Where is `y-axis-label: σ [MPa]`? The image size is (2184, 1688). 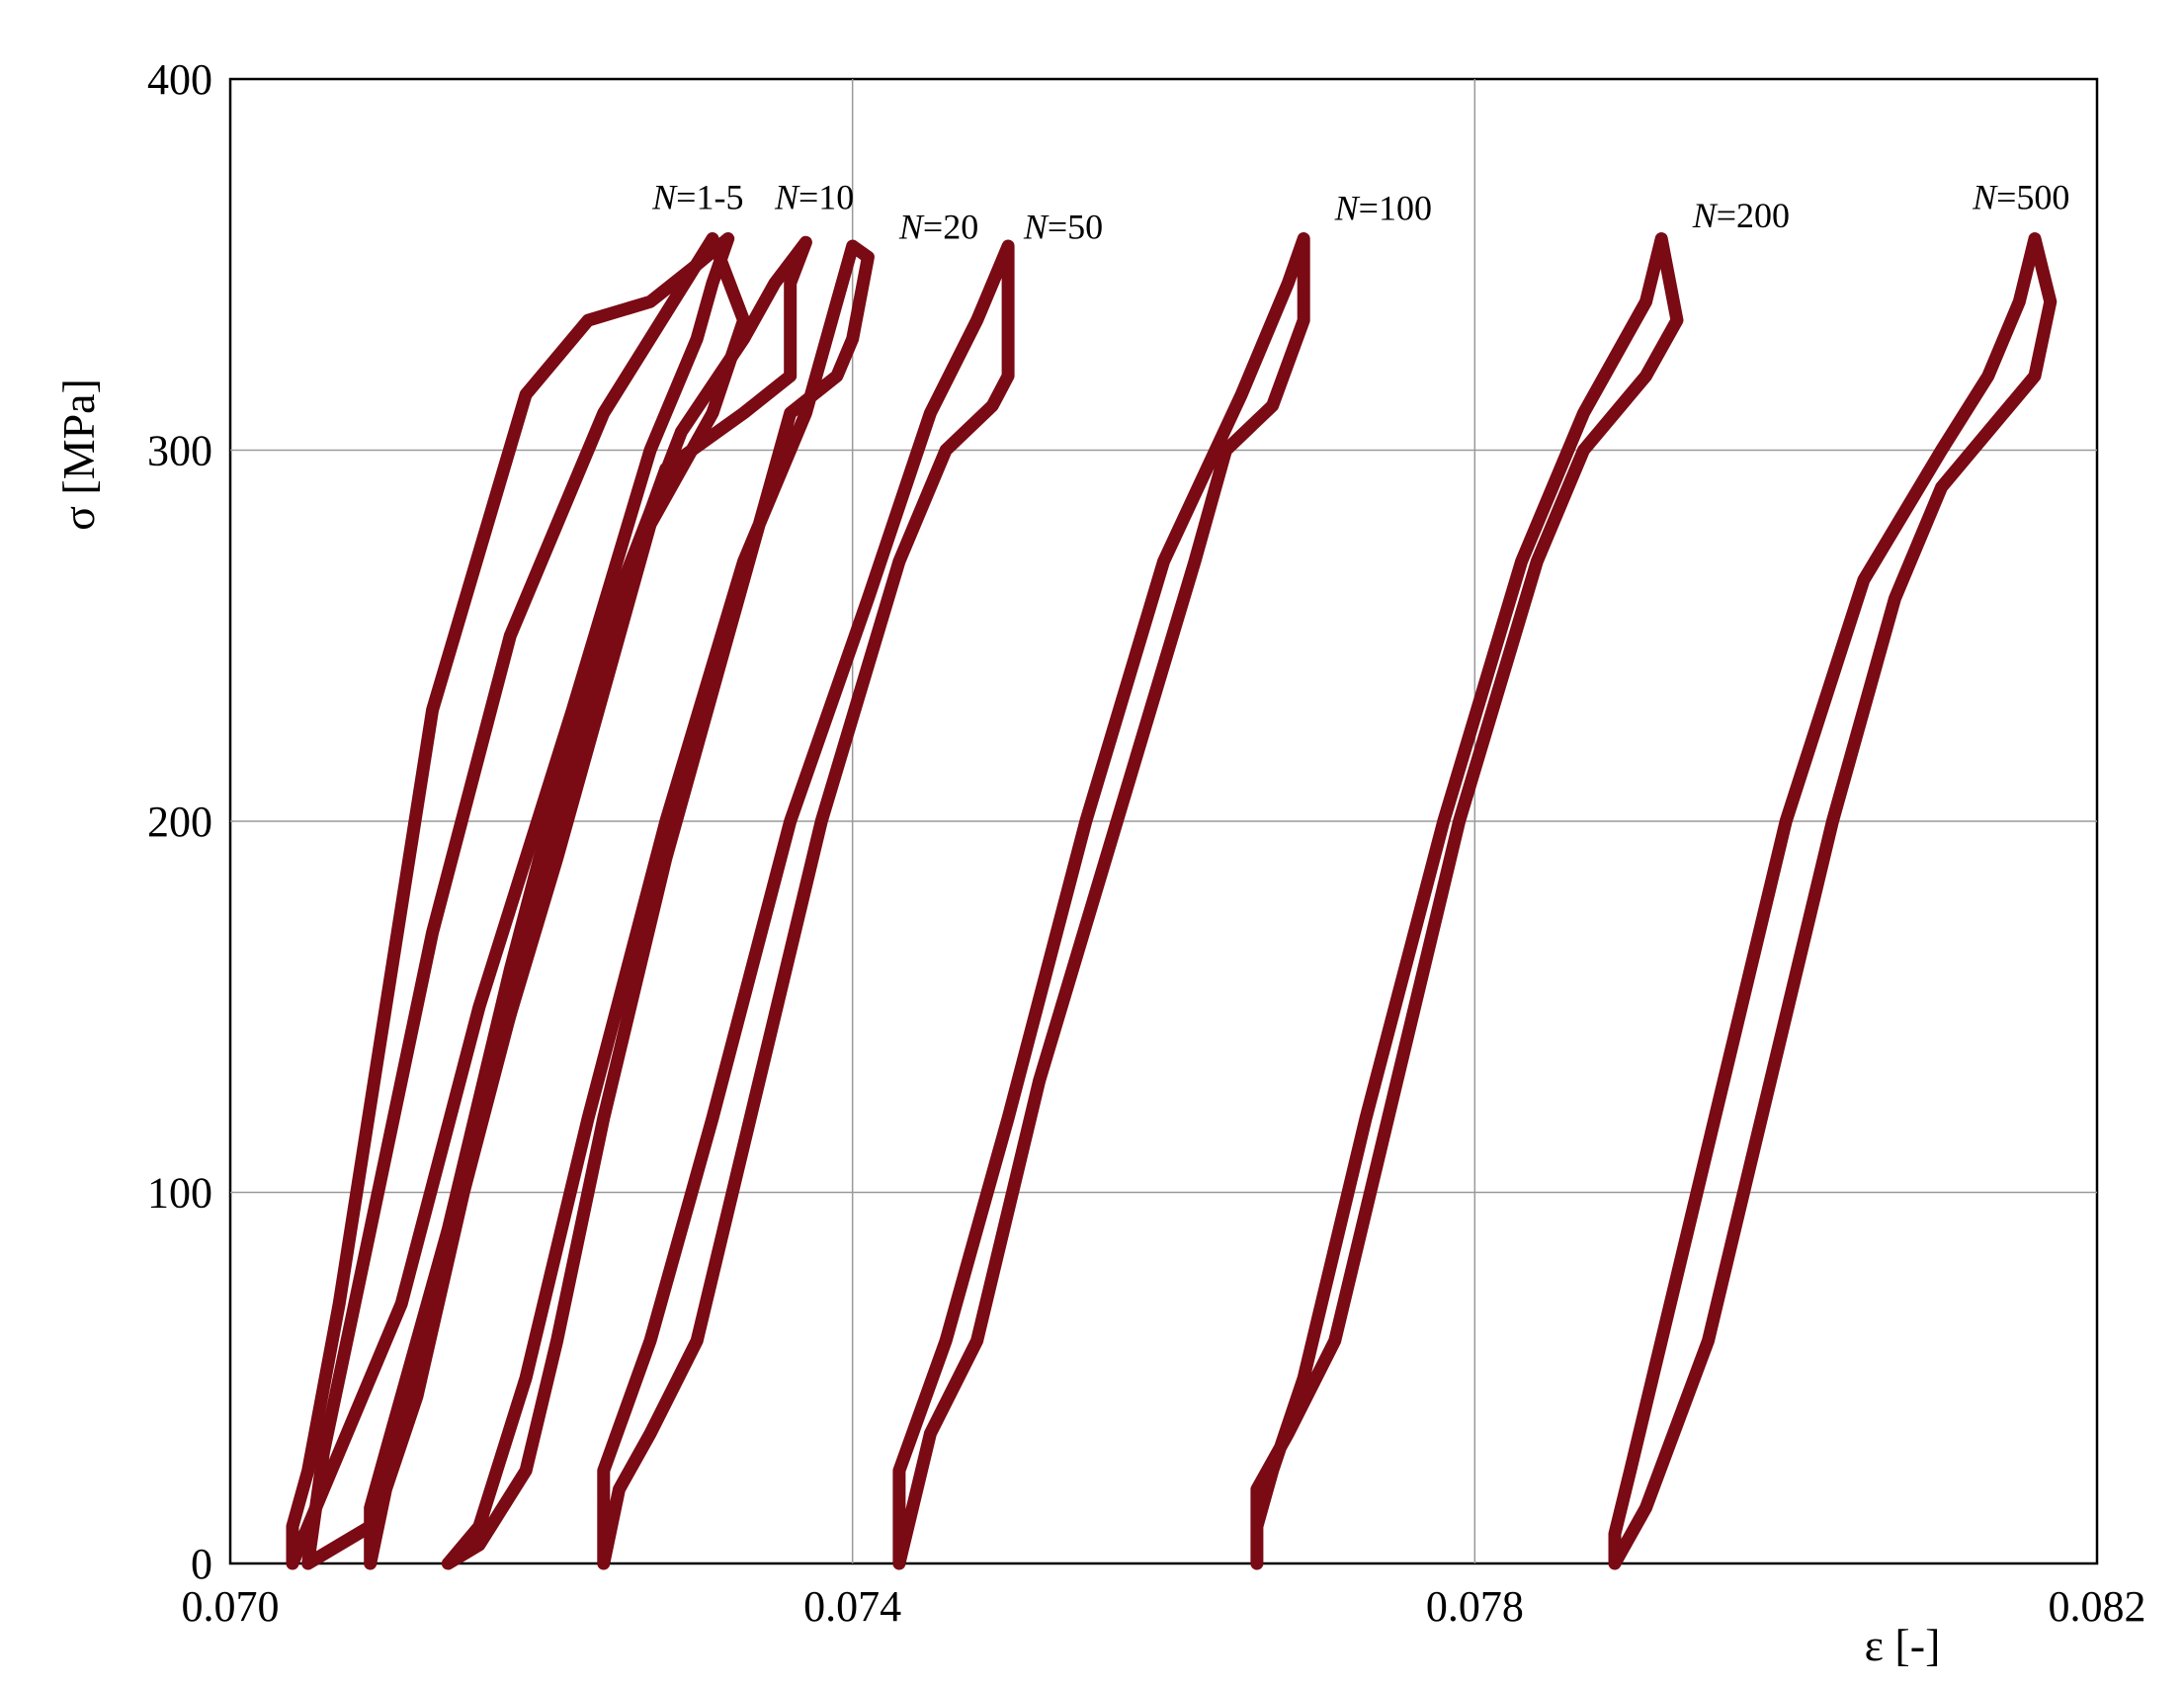 y-axis-label: σ [MPa] is located at coordinates (78, 455).